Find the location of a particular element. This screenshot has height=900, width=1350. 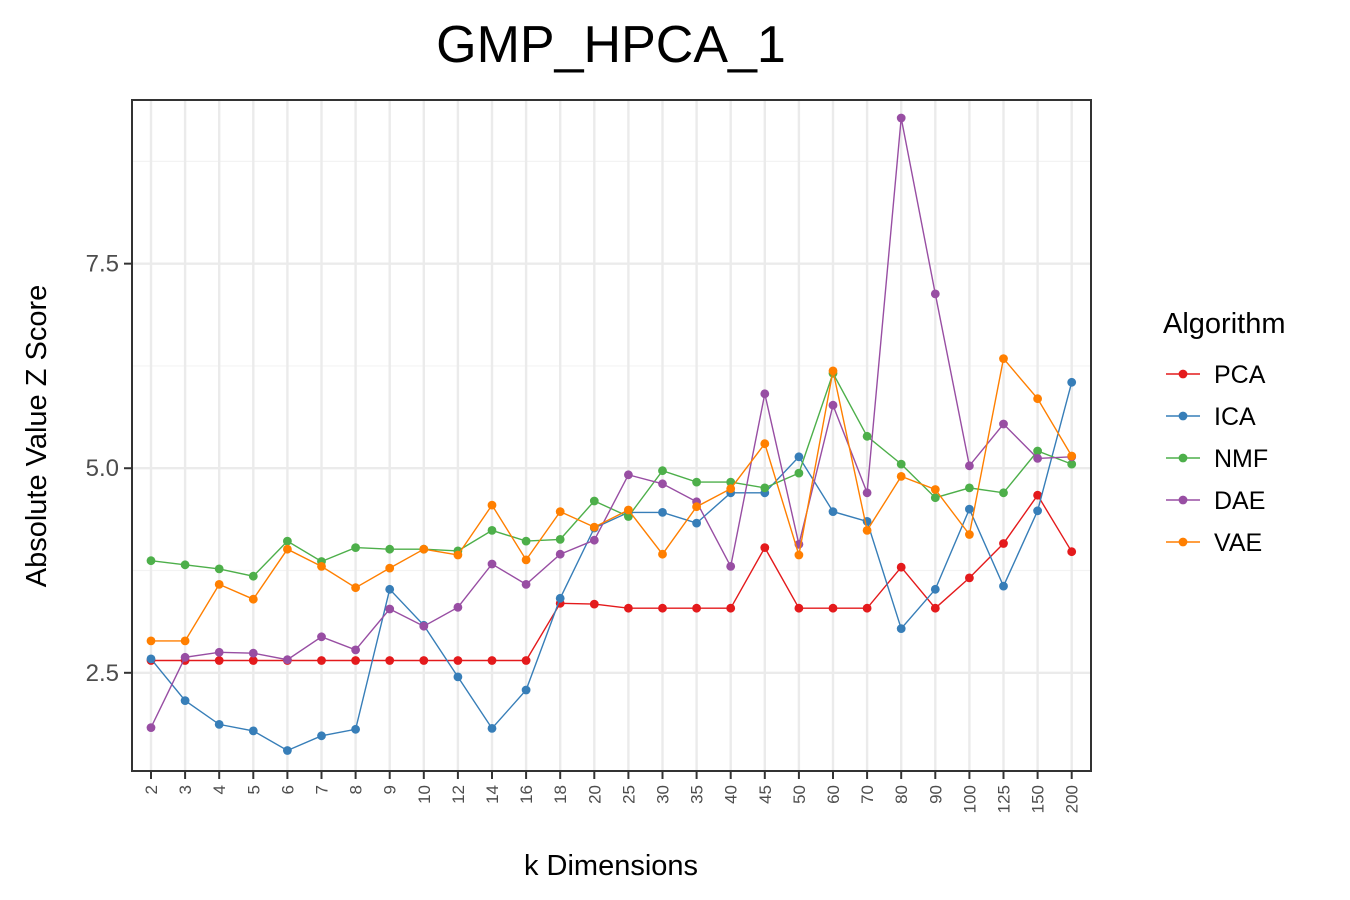

legend-title: Algorithm is located at coordinates (1224, 324).